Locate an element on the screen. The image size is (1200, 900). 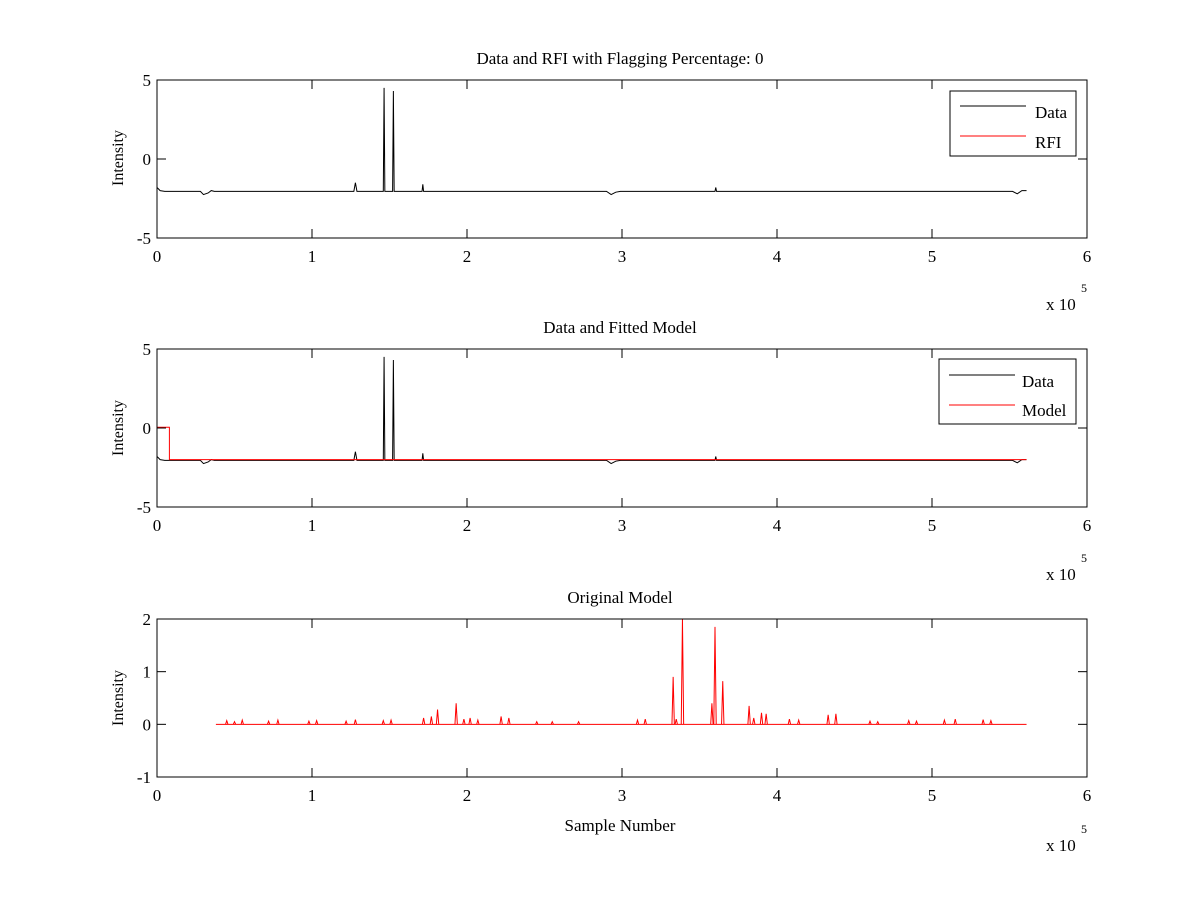
subplot-3-ylabel: Intensity is located at coordinates (118, 698).